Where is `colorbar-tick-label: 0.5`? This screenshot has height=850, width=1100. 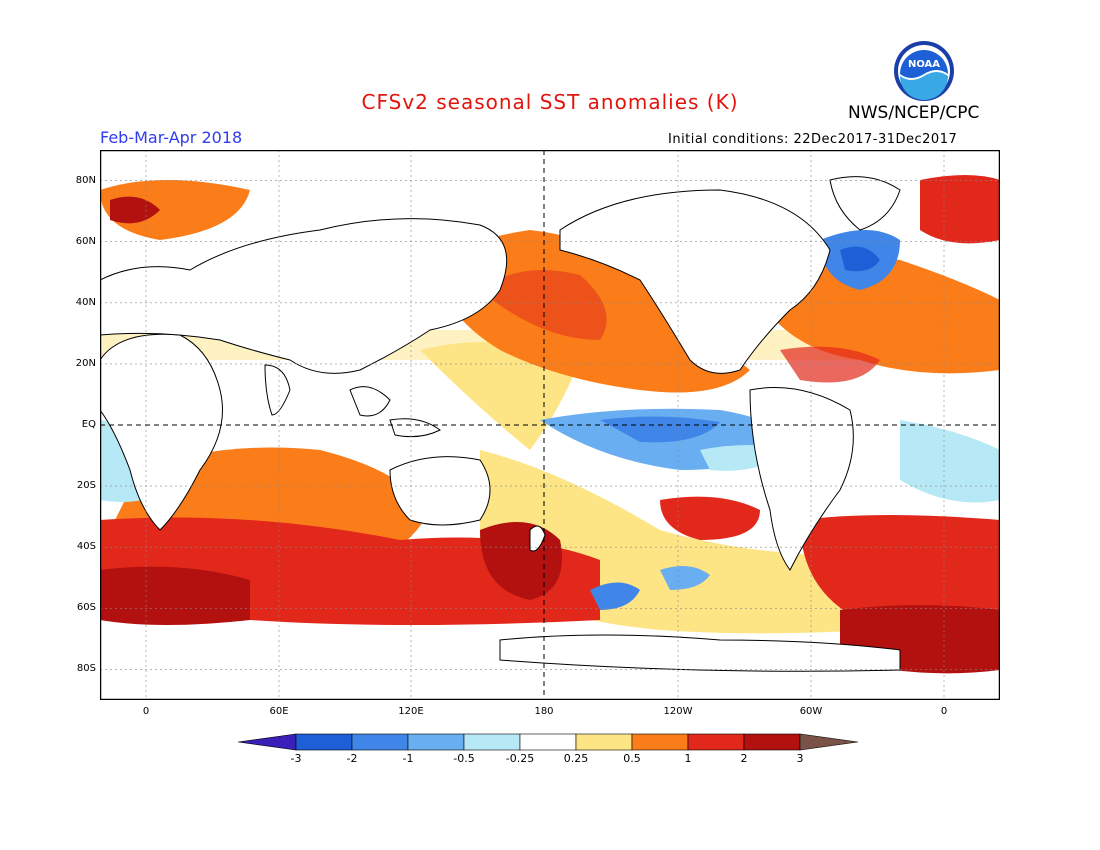
colorbar-tick-label: 0.5 is located at coordinates (632, 758).